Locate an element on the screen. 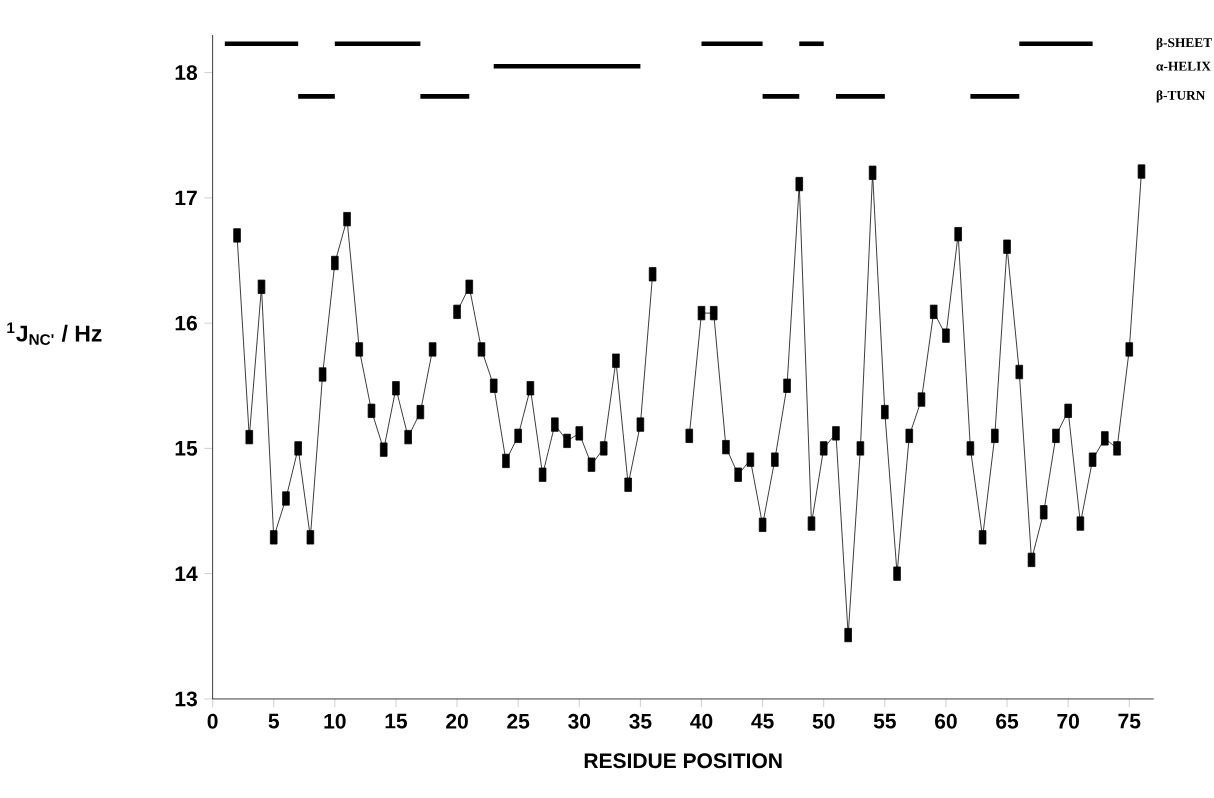 The width and height of the screenshot is (1214, 798). x-tick-label: 45 is located at coordinates (762, 721).